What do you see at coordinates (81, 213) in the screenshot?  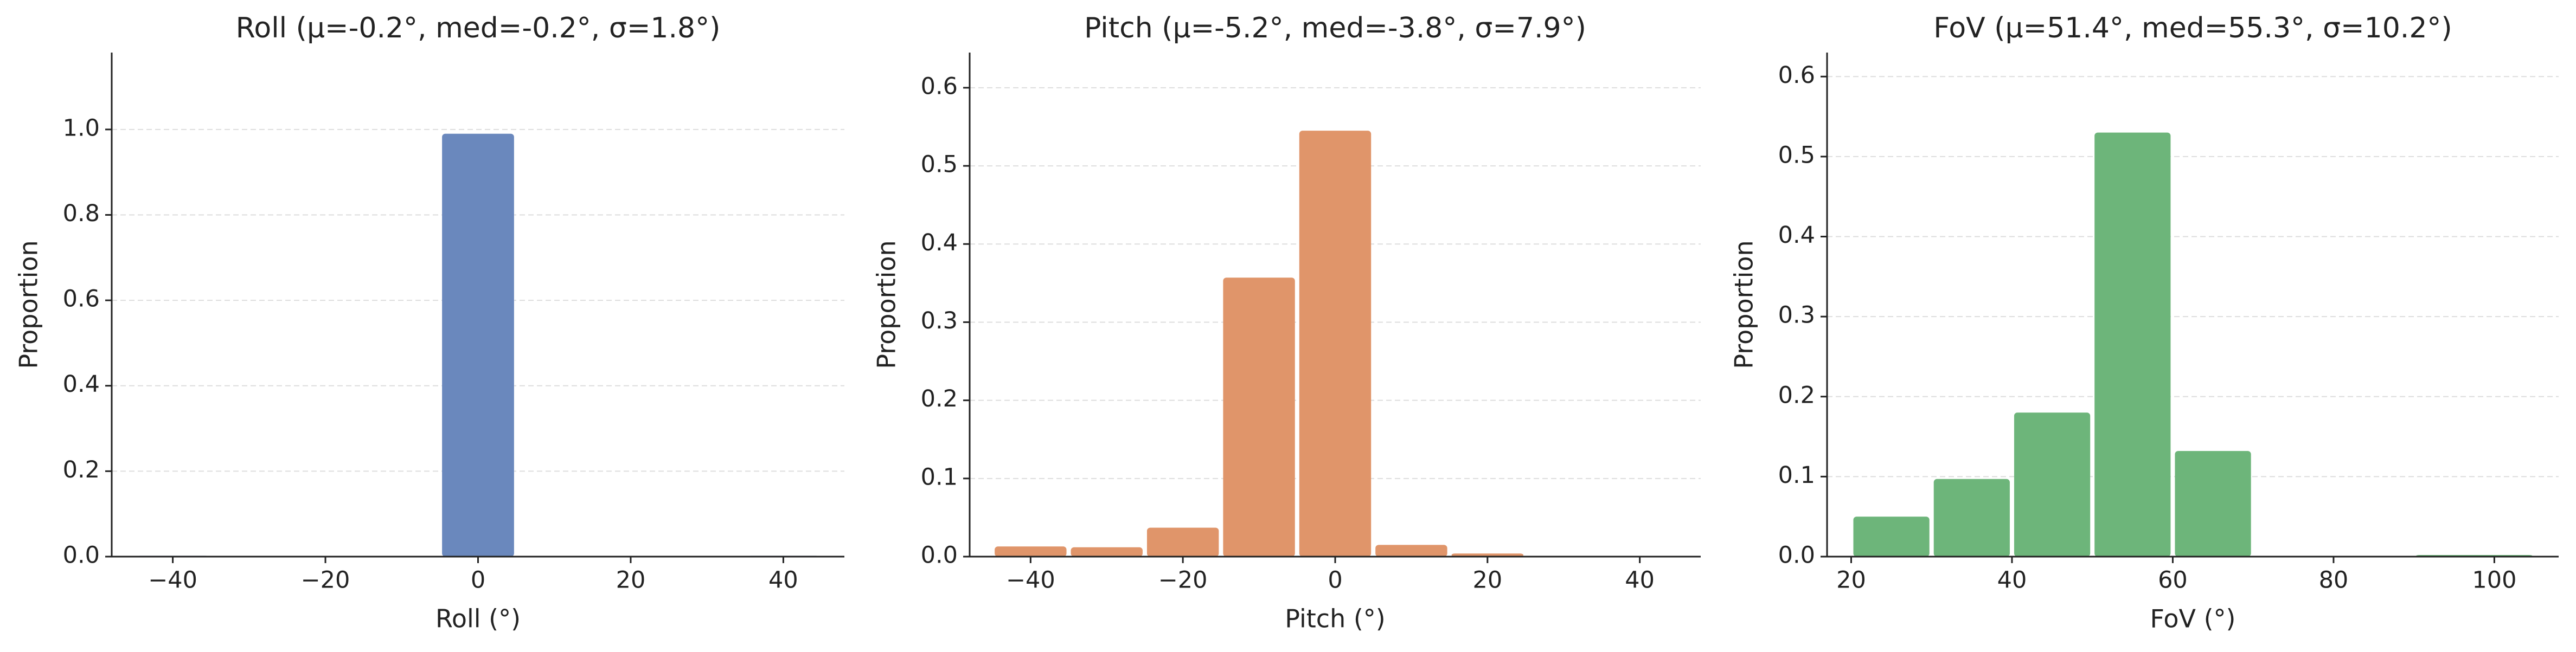 I see `y-tick-label: 0.8` at bounding box center [81, 213].